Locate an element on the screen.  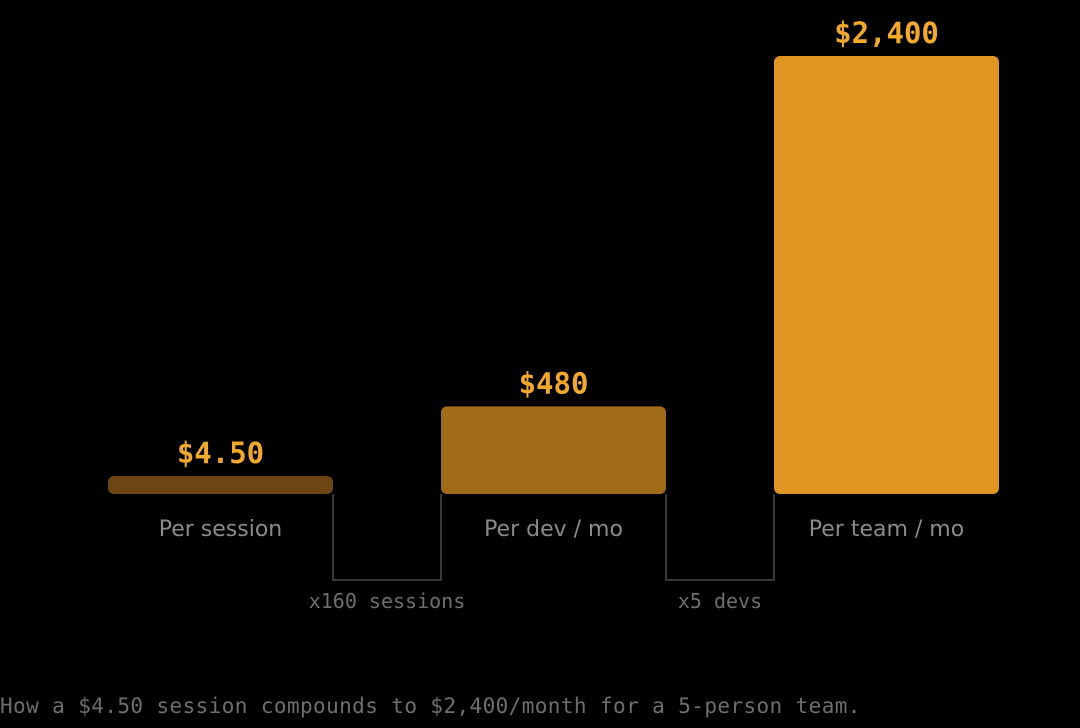
category-labels: Per session Per dev / mo Per team / mo is located at coordinates (561, 529).